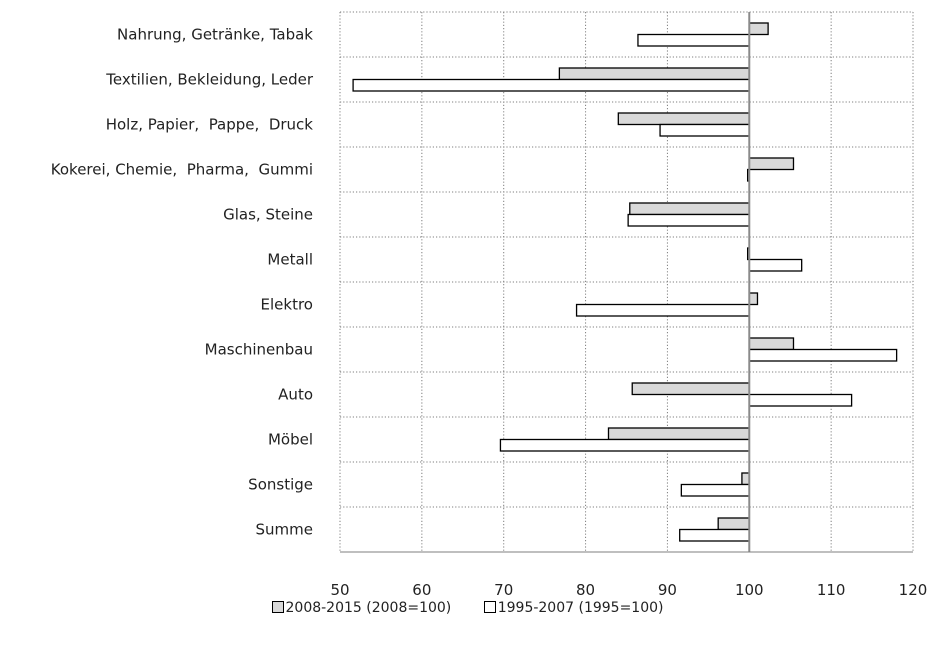 This screenshot has height=657, width=935. Describe the element at coordinates (295, 395) in the screenshot. I see `category-label: Auto` at that location.